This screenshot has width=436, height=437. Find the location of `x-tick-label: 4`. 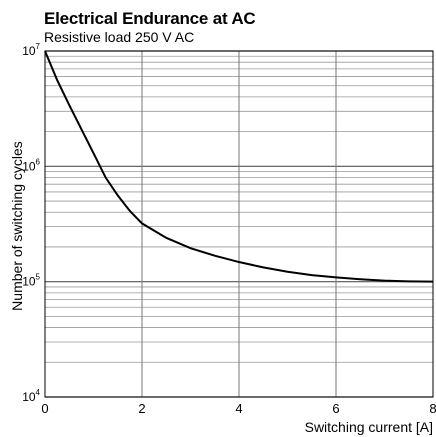

x-tick-label: 4 is located at coordinates (238, 408).